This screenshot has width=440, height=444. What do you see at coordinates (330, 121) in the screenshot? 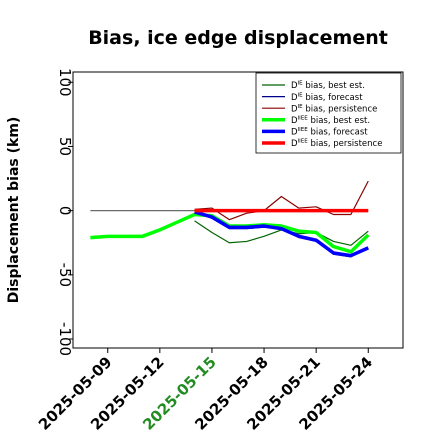
I see `legend-label-4: DIIEE bias, best est.` at bounding box center [330, 121].